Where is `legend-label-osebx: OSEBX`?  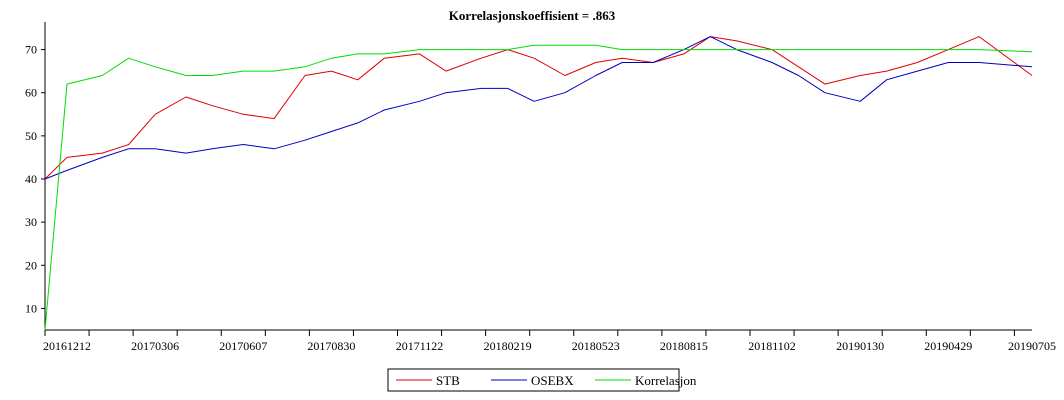 legend-label-osebx: OSEBX is located at coordinates (552, 380).